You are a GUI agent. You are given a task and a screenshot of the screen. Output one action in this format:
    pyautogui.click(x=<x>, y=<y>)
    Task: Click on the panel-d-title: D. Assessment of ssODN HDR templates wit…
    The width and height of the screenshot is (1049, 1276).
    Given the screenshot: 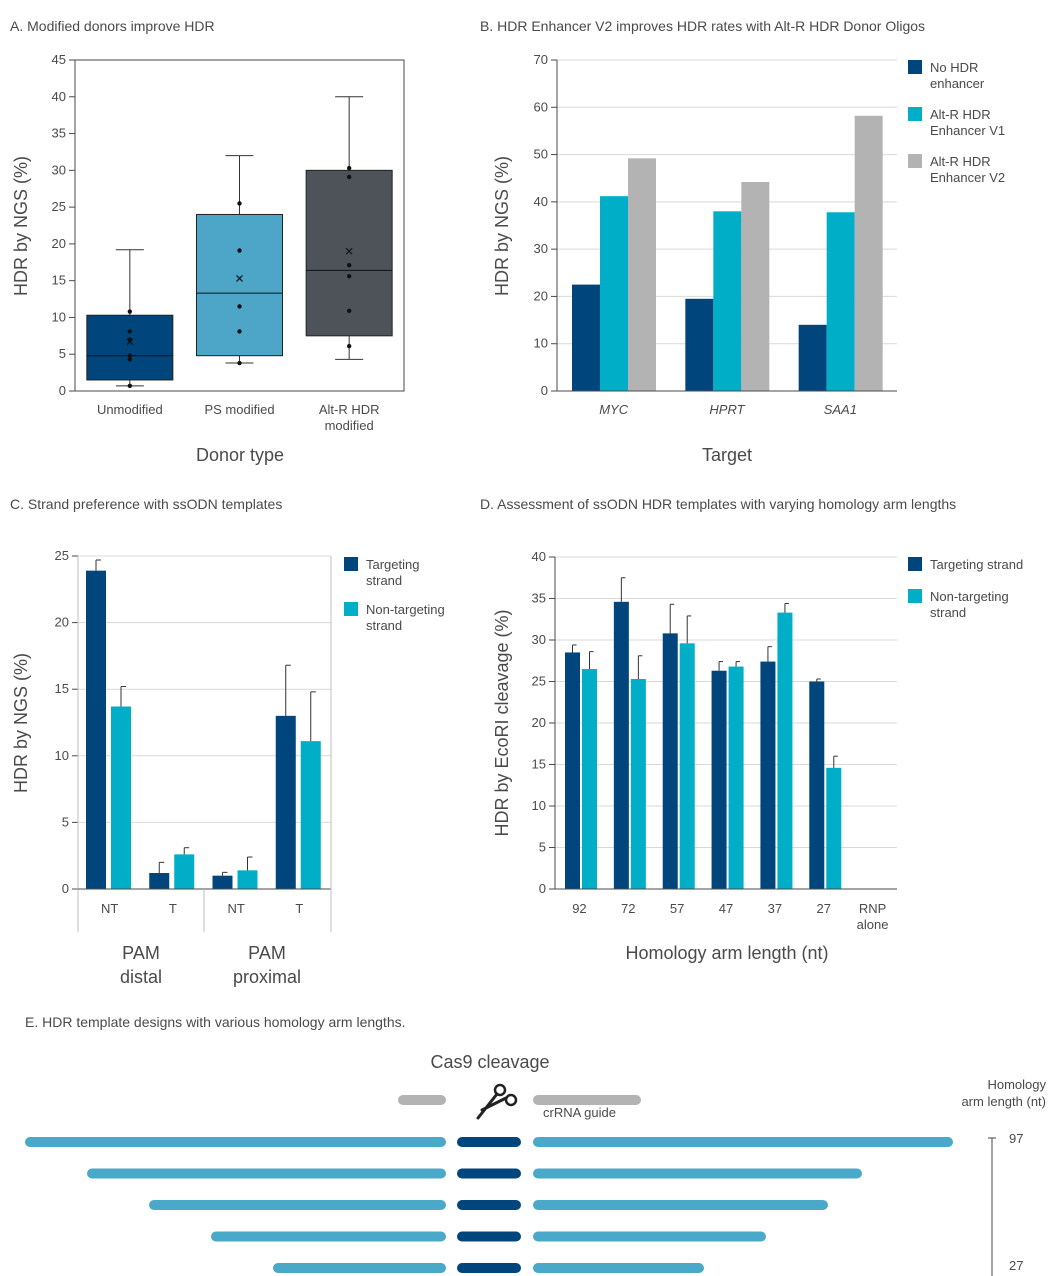 What is the action you would take?
    pyautogui.click(x=718, y=504)
    